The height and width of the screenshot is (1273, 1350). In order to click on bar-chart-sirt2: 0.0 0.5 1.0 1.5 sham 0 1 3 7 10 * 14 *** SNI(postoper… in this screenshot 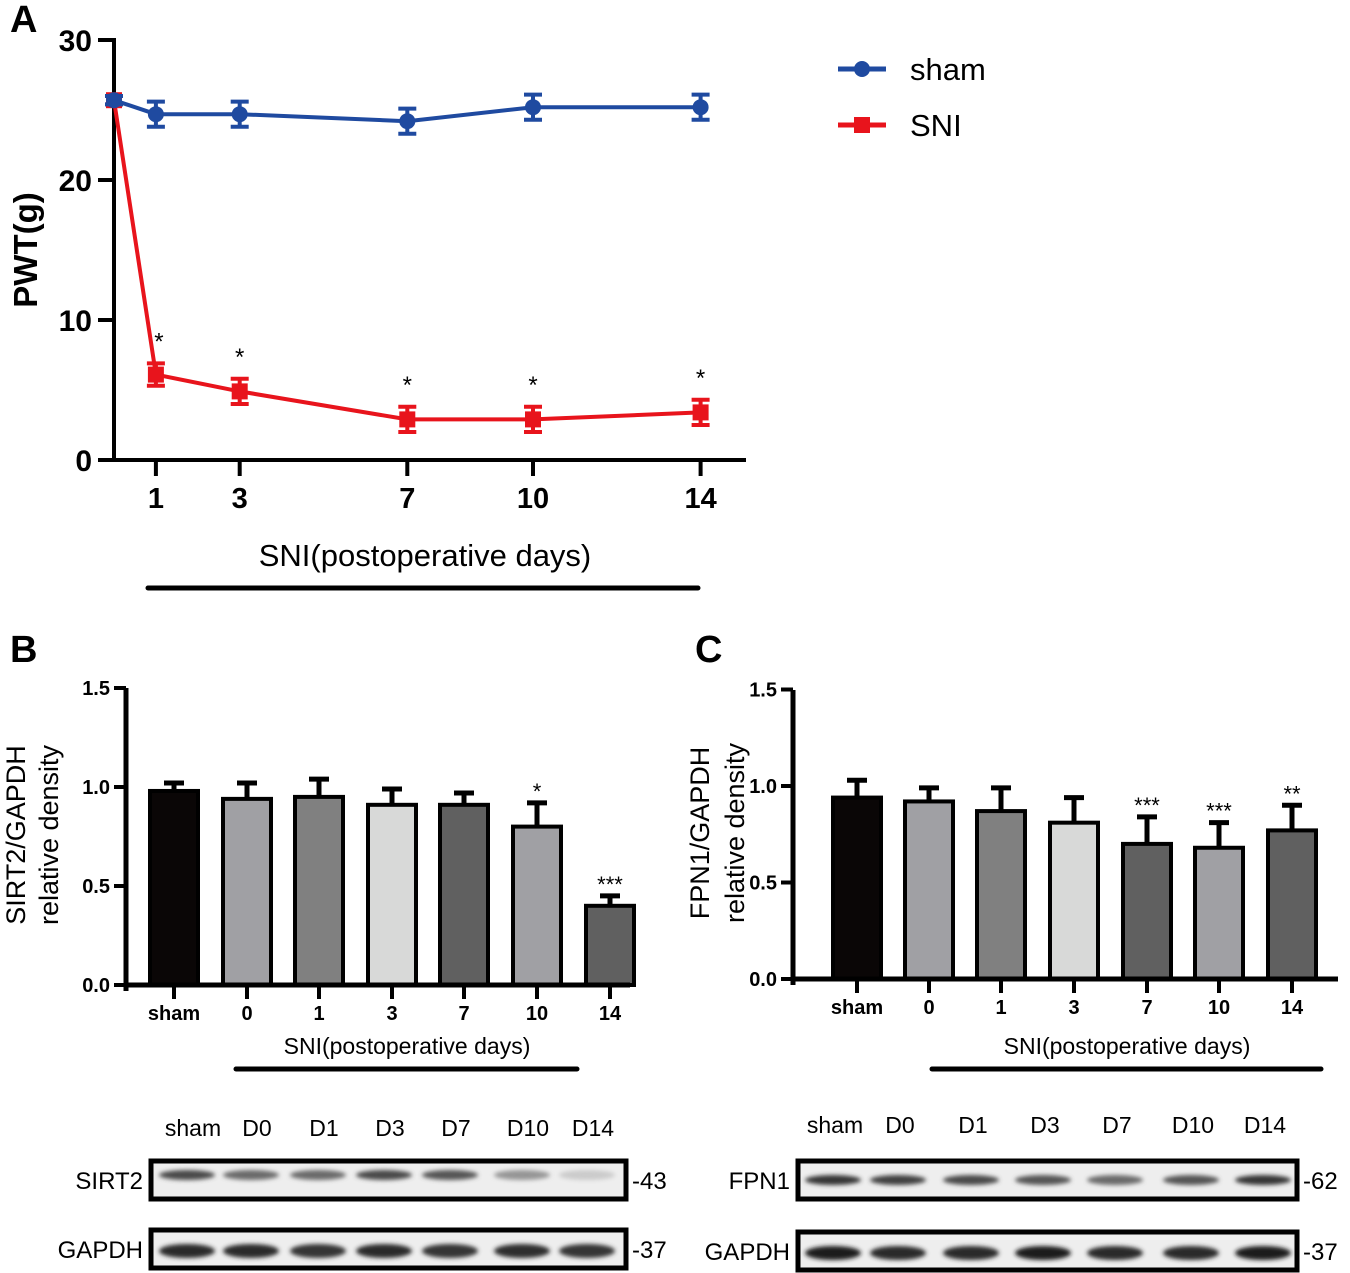, I will do `click(318, 875)`.